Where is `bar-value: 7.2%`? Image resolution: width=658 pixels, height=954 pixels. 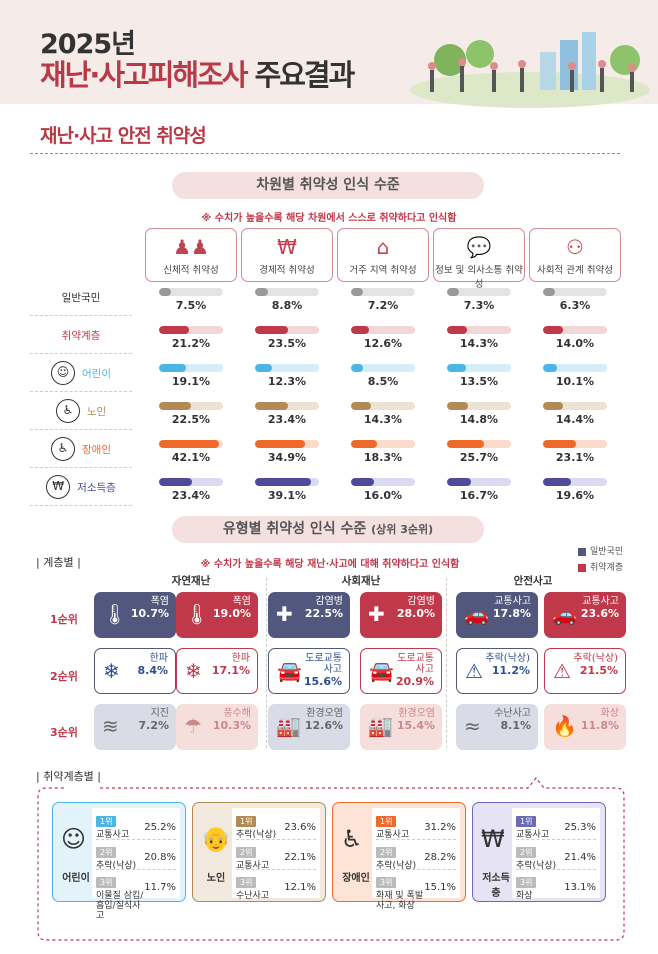
bar-value: 7.2% is located at coordinates (383, 305).